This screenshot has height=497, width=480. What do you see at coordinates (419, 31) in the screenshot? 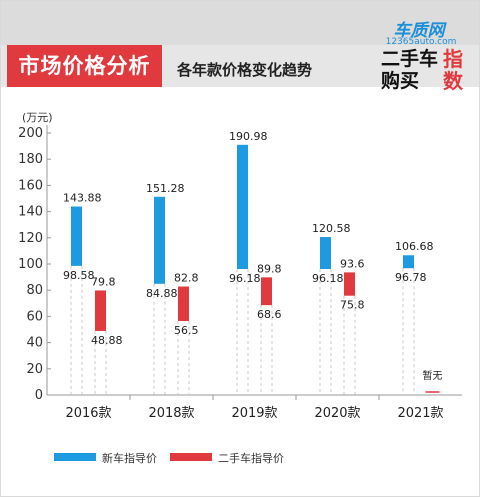
I see `logo-brand-text: 车质网` at bounding box center [419, 31].